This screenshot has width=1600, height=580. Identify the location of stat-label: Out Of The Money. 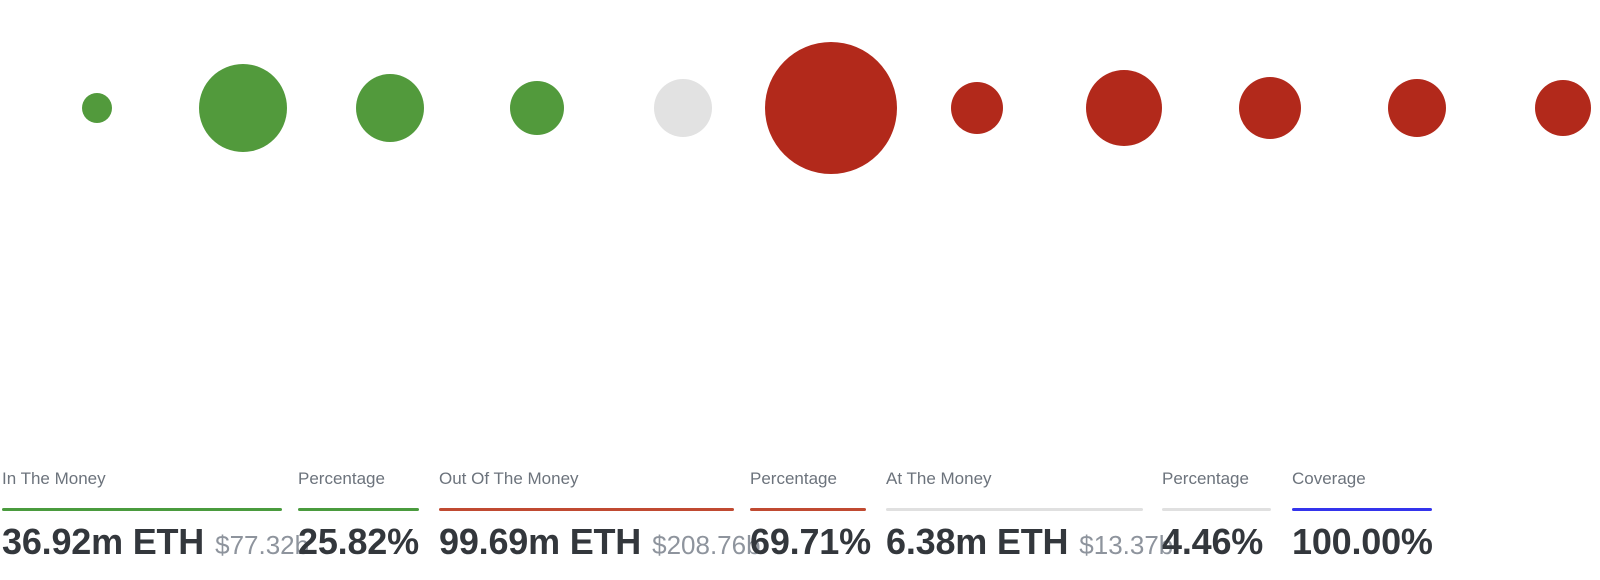
(509, 478).